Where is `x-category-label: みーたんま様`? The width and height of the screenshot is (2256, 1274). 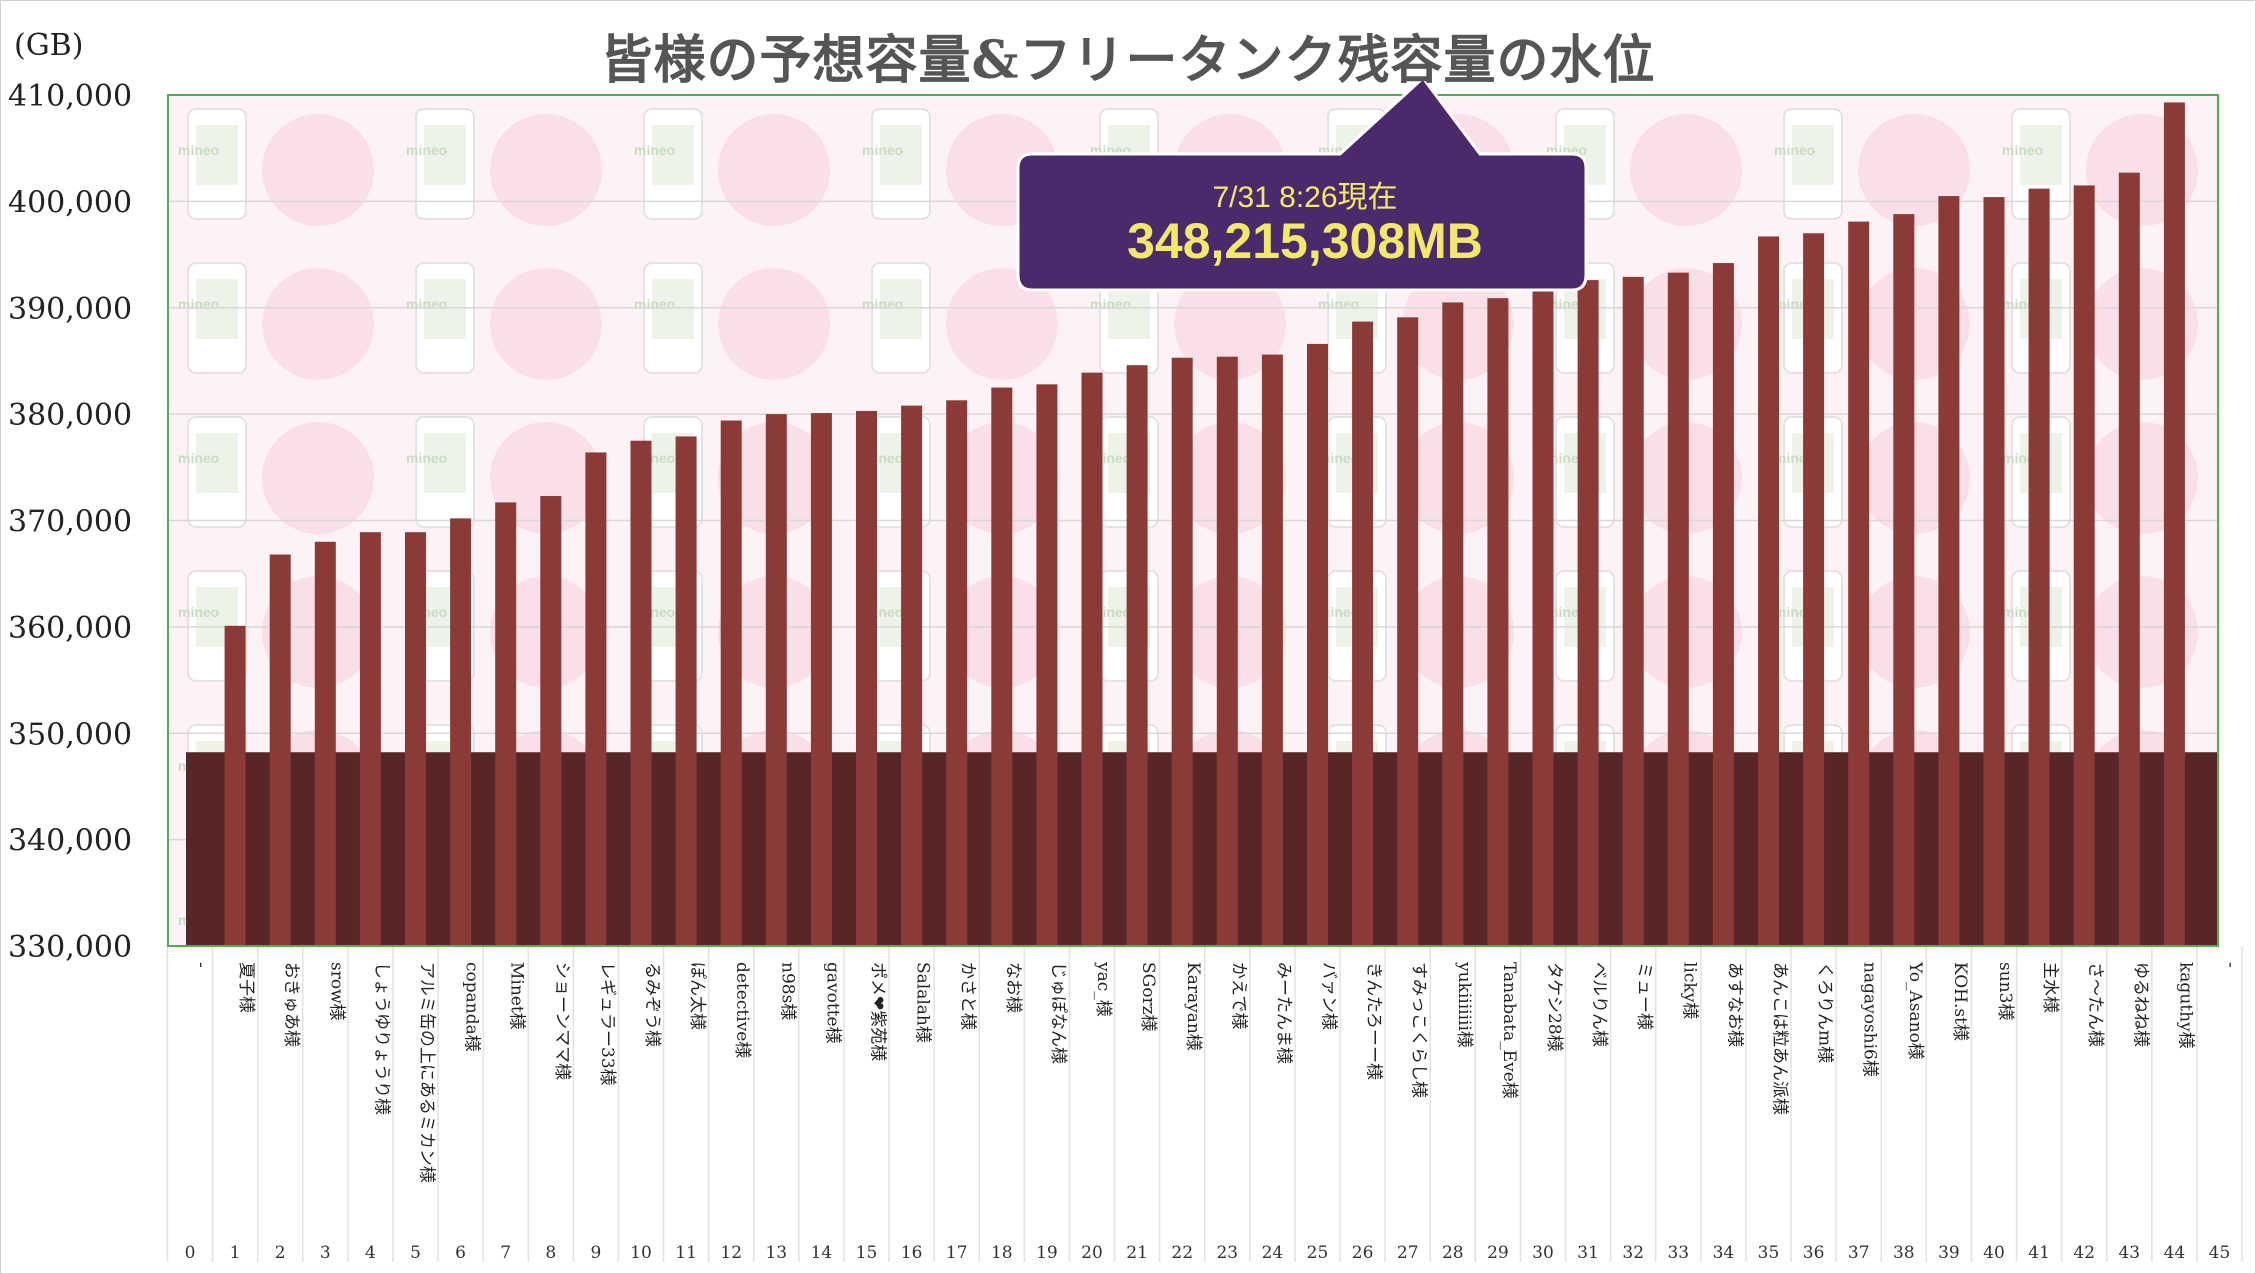 x-category-label: みーたんま様 is located at coordinates (1283, 1013).